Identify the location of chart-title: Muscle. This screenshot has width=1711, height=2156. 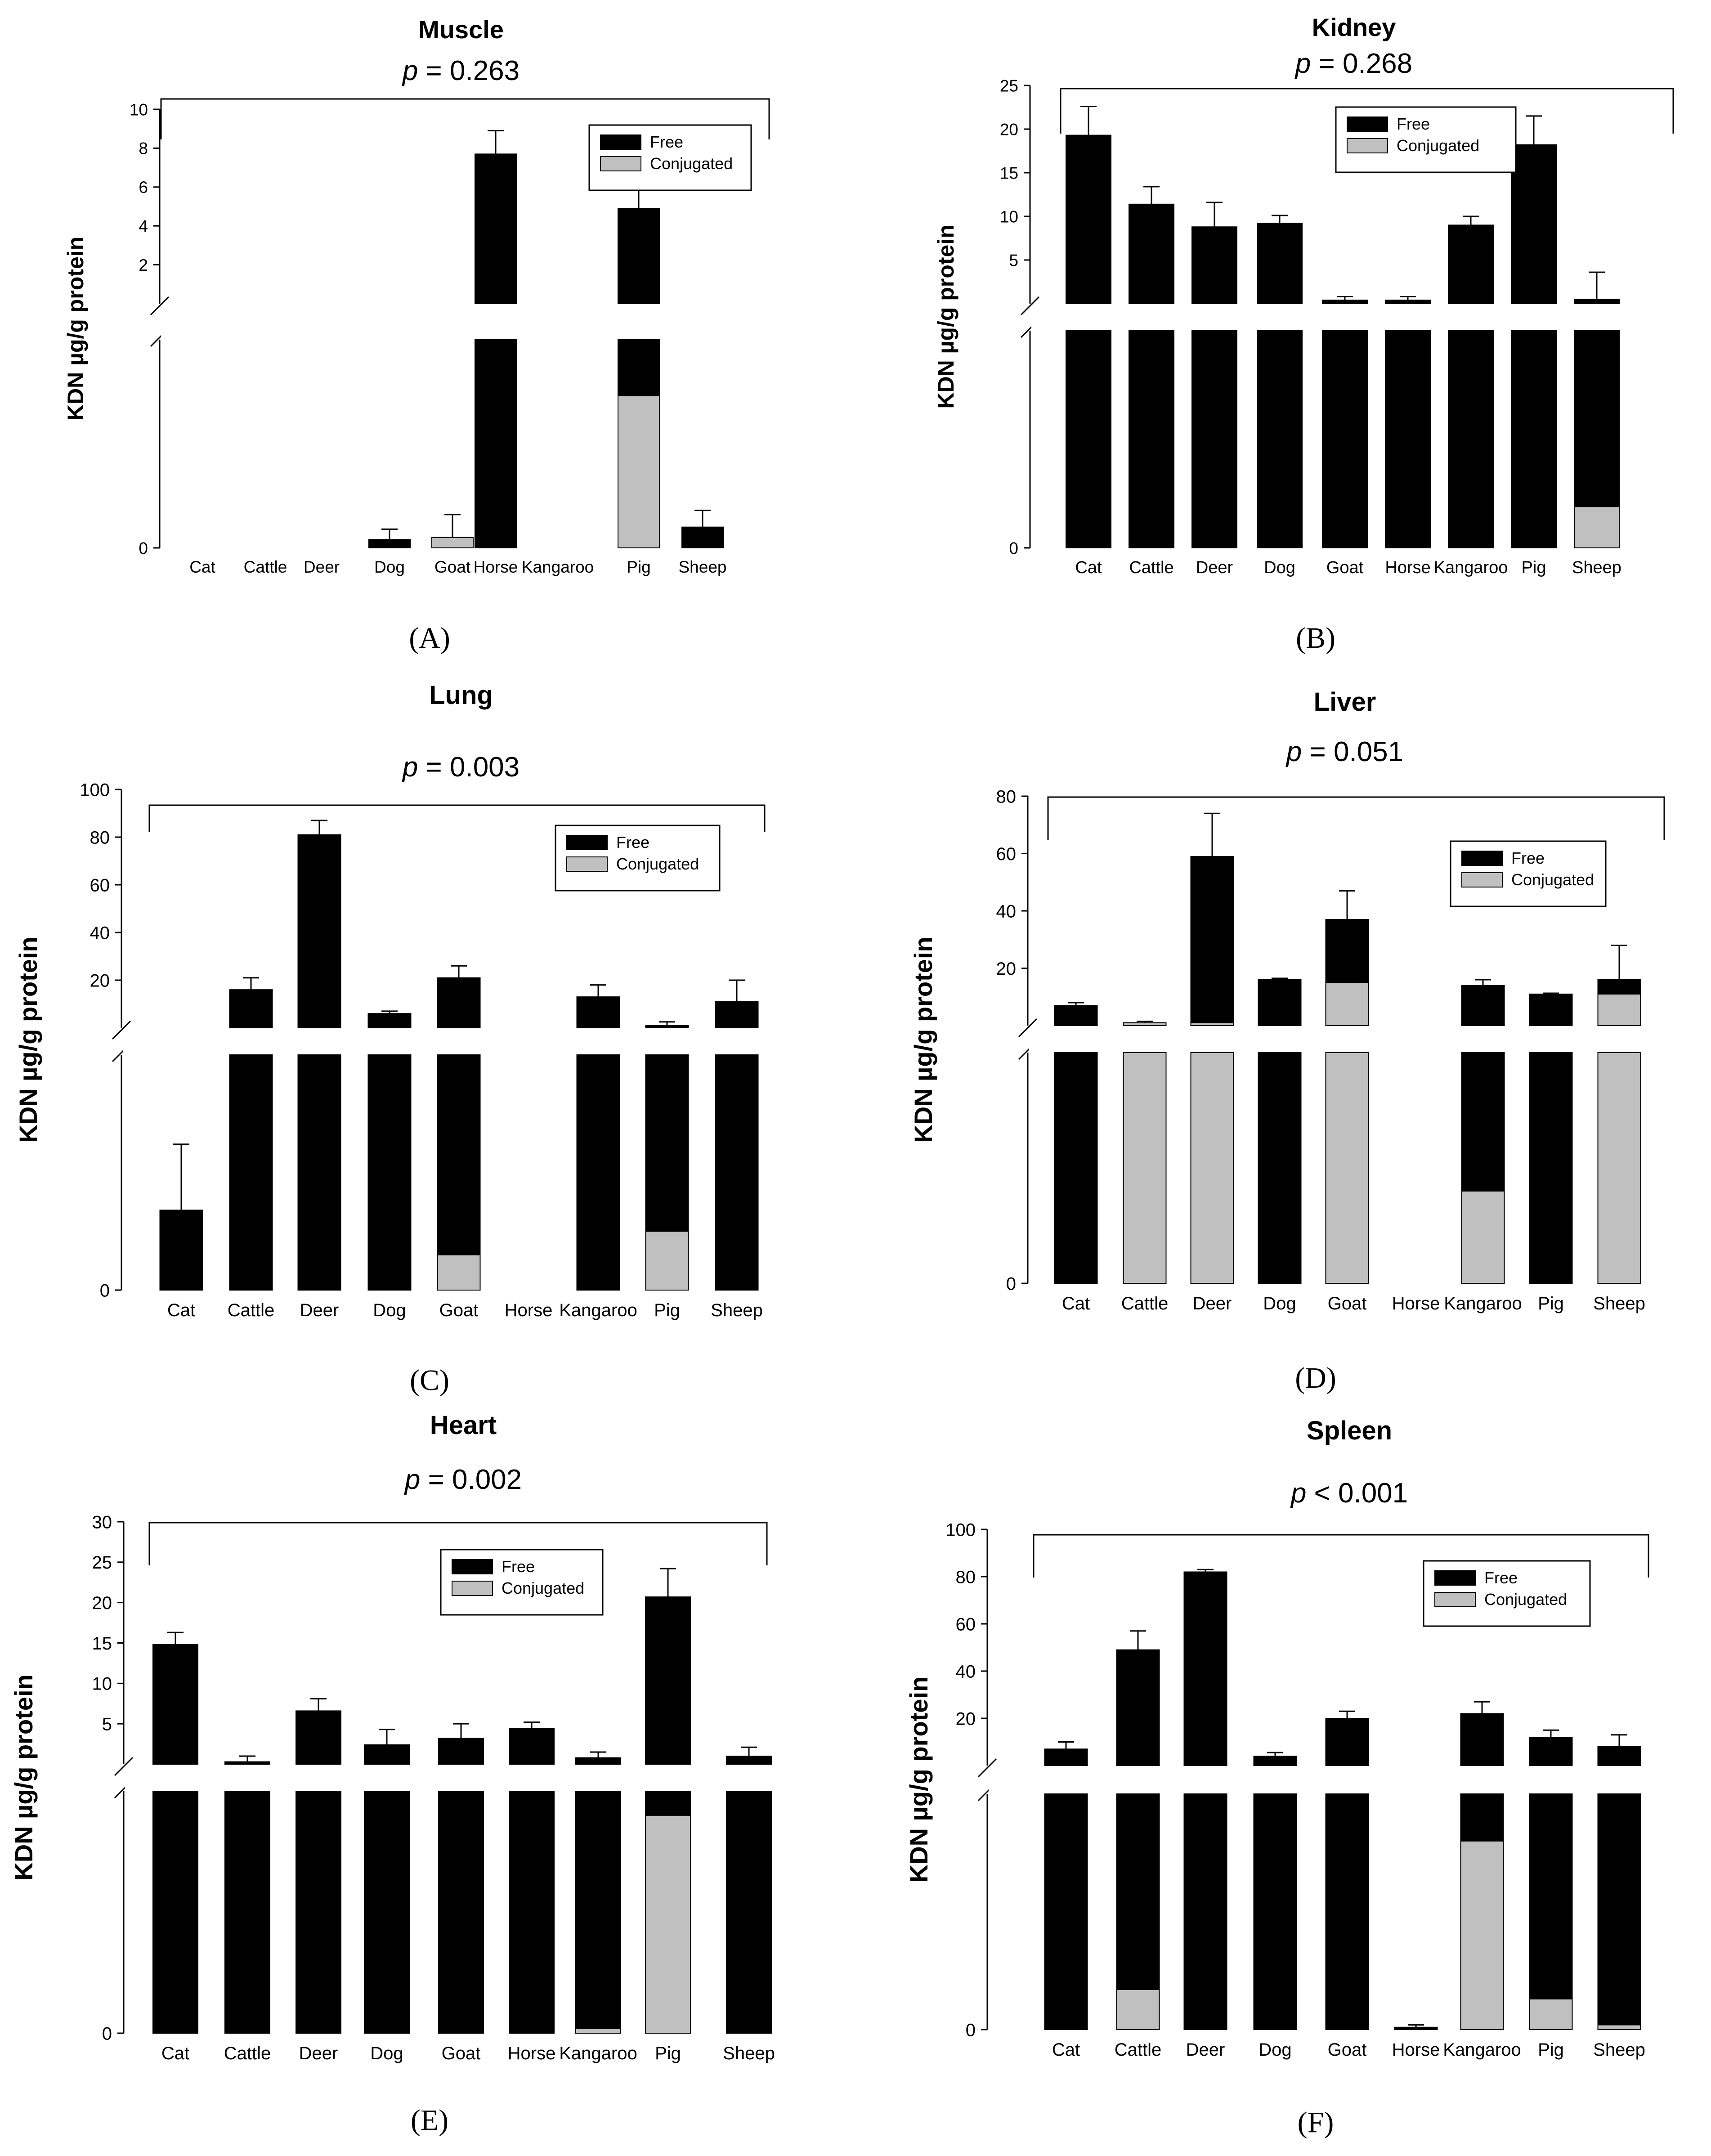
(461, 30).